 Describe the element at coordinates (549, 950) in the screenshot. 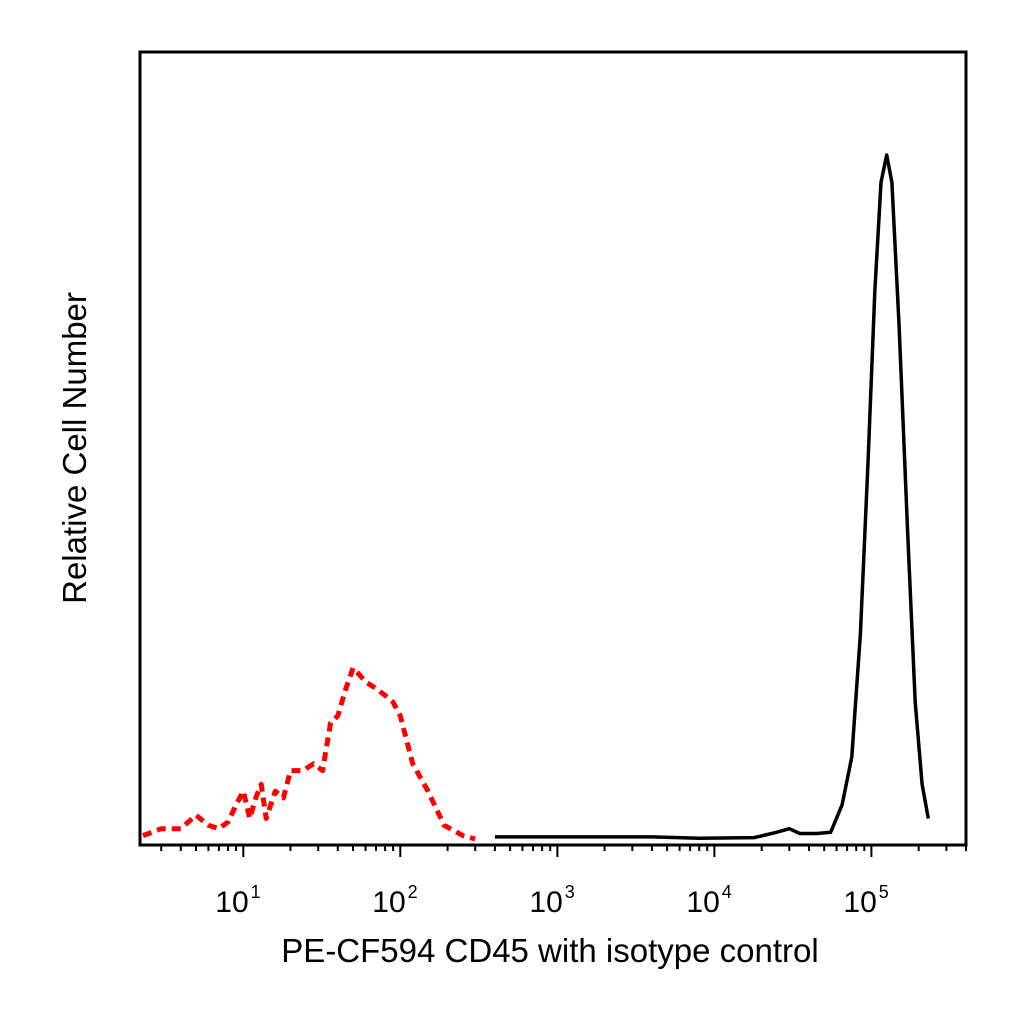

I see `x-axis-label: PE-CF594 CD45 with isotype control` at that location.